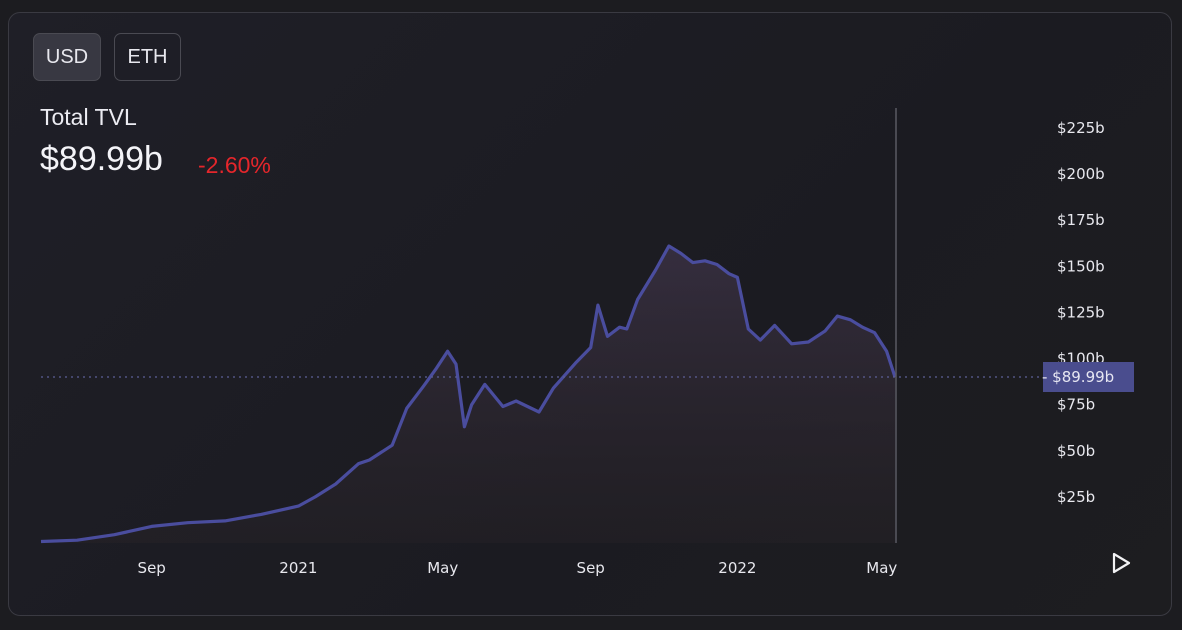 This screenshot has width=1182, height=630. Describe the element at coordinates (1081, 174) in the screenshot. I see `y-tick-label-200: $200b` at that location.